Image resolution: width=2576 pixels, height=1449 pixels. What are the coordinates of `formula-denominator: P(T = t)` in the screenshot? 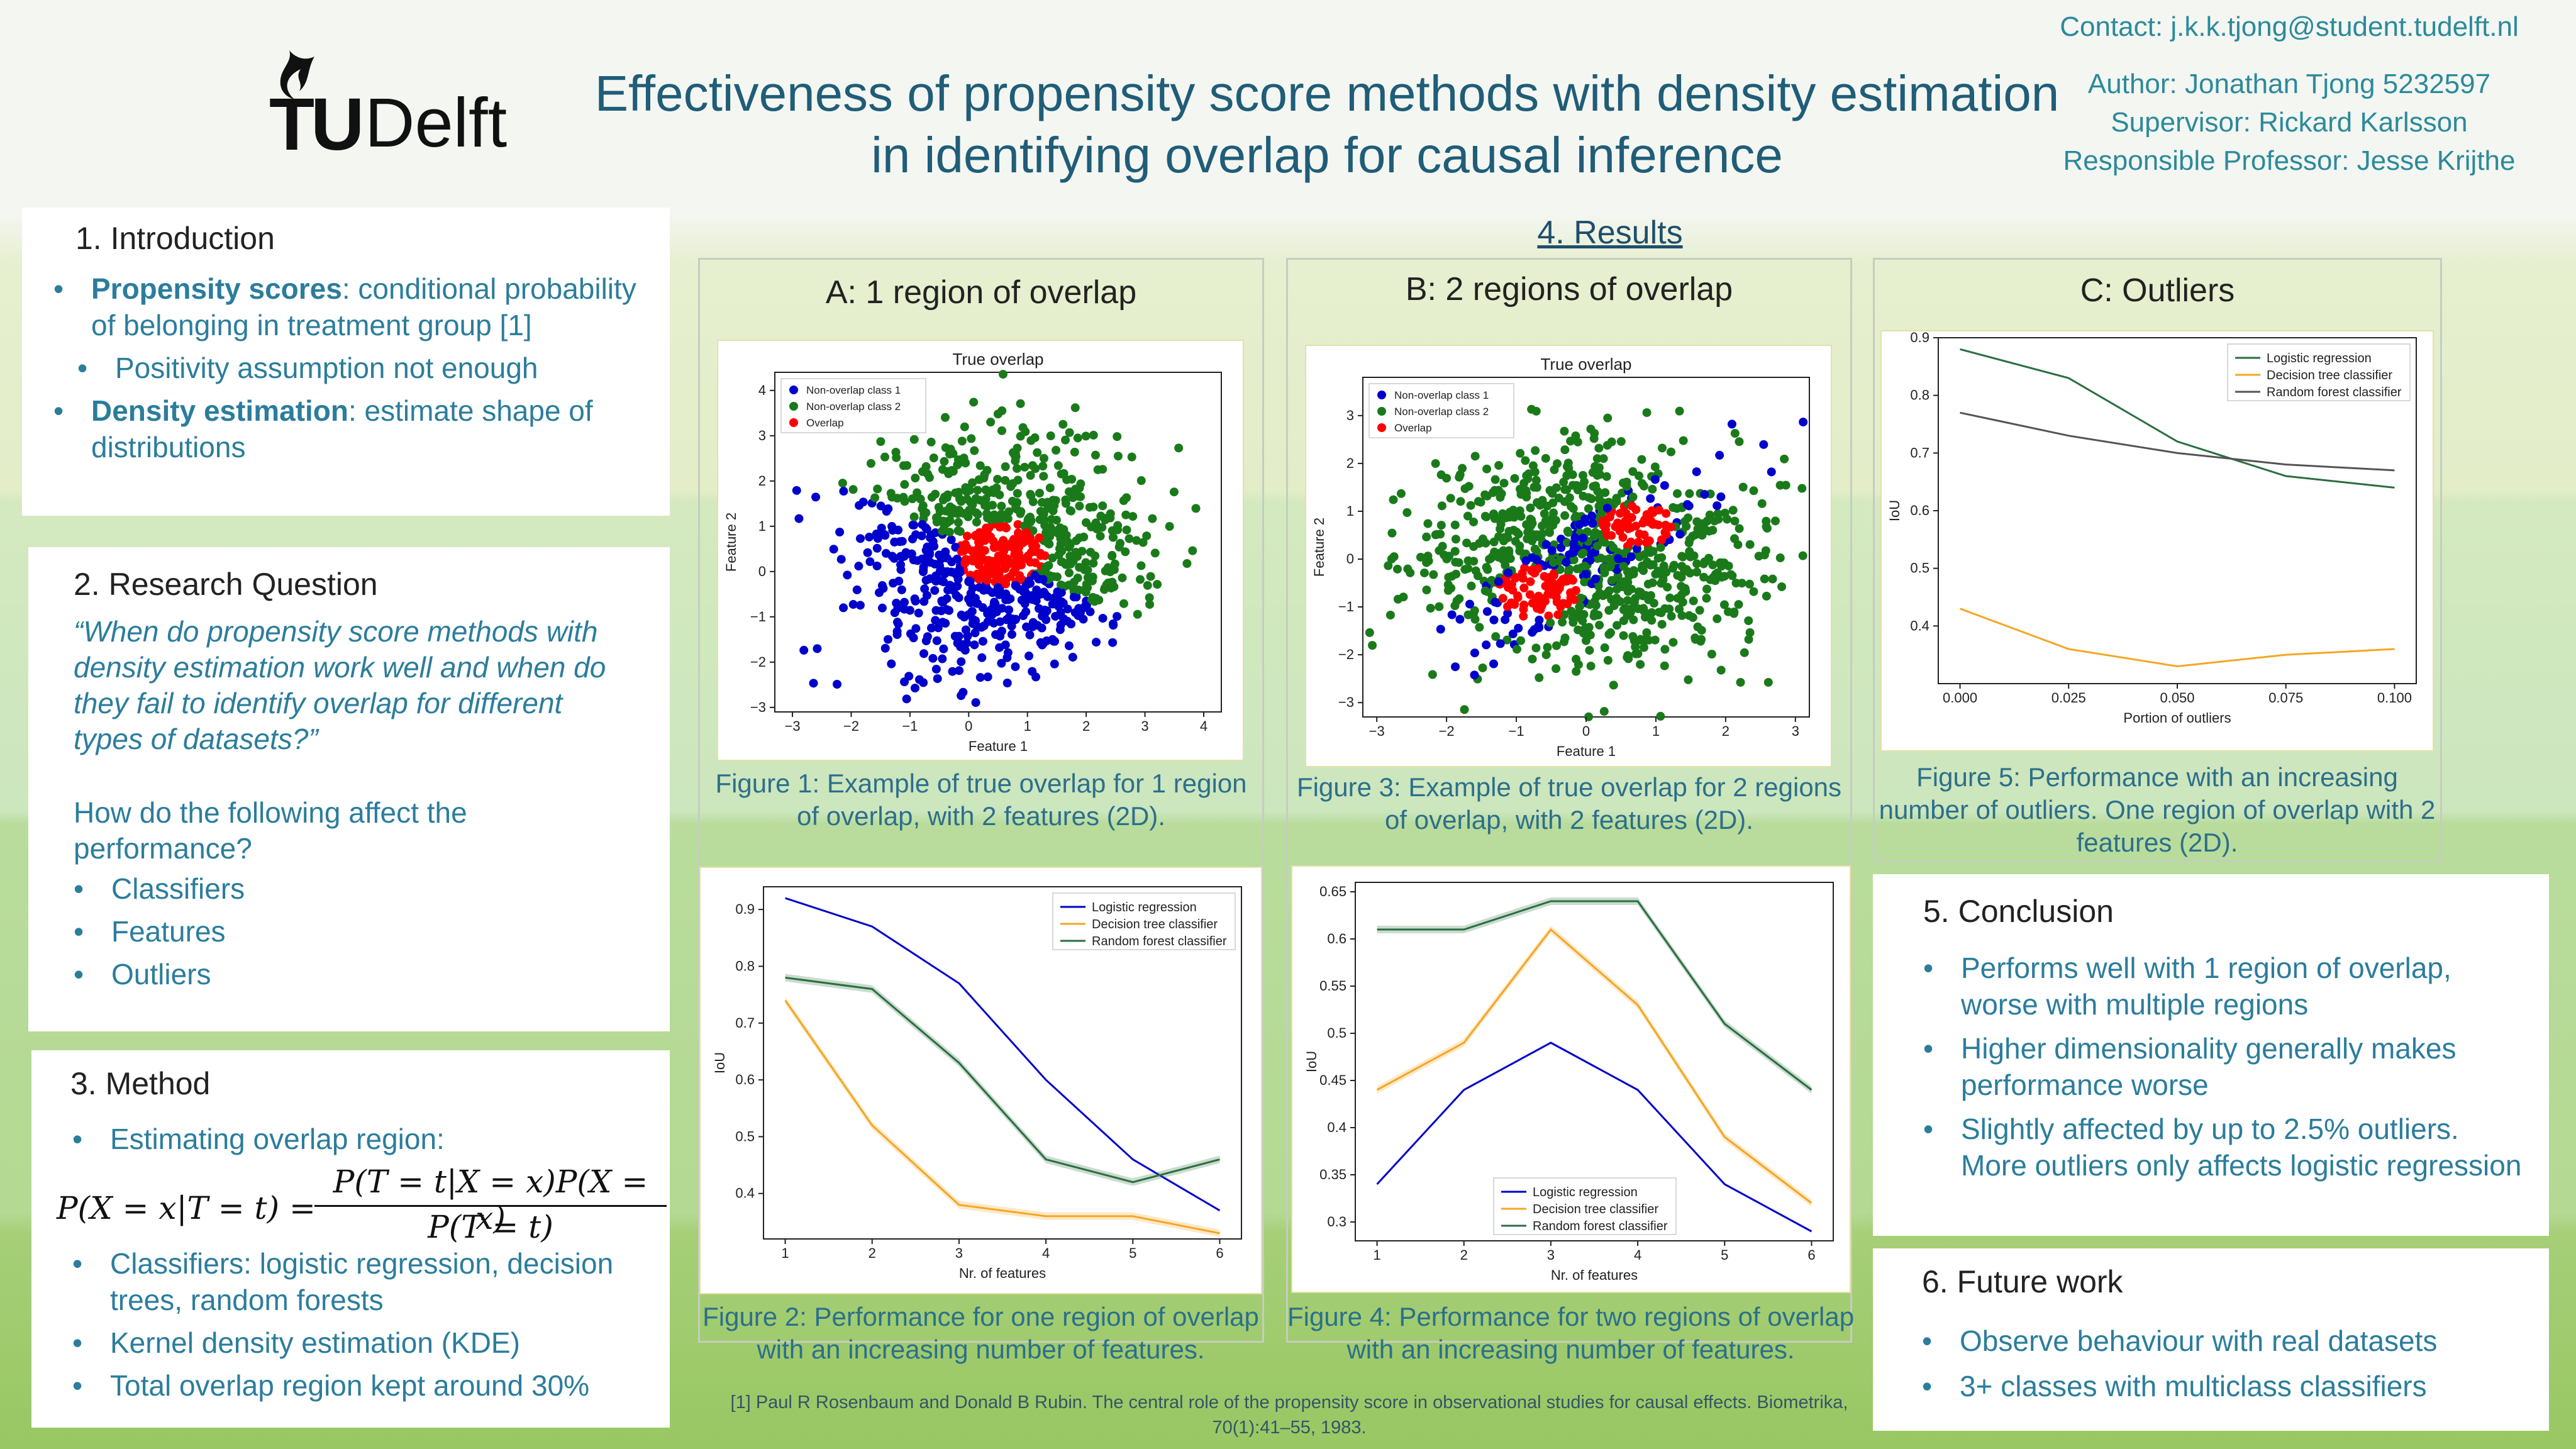 It's located at (490, 1227).